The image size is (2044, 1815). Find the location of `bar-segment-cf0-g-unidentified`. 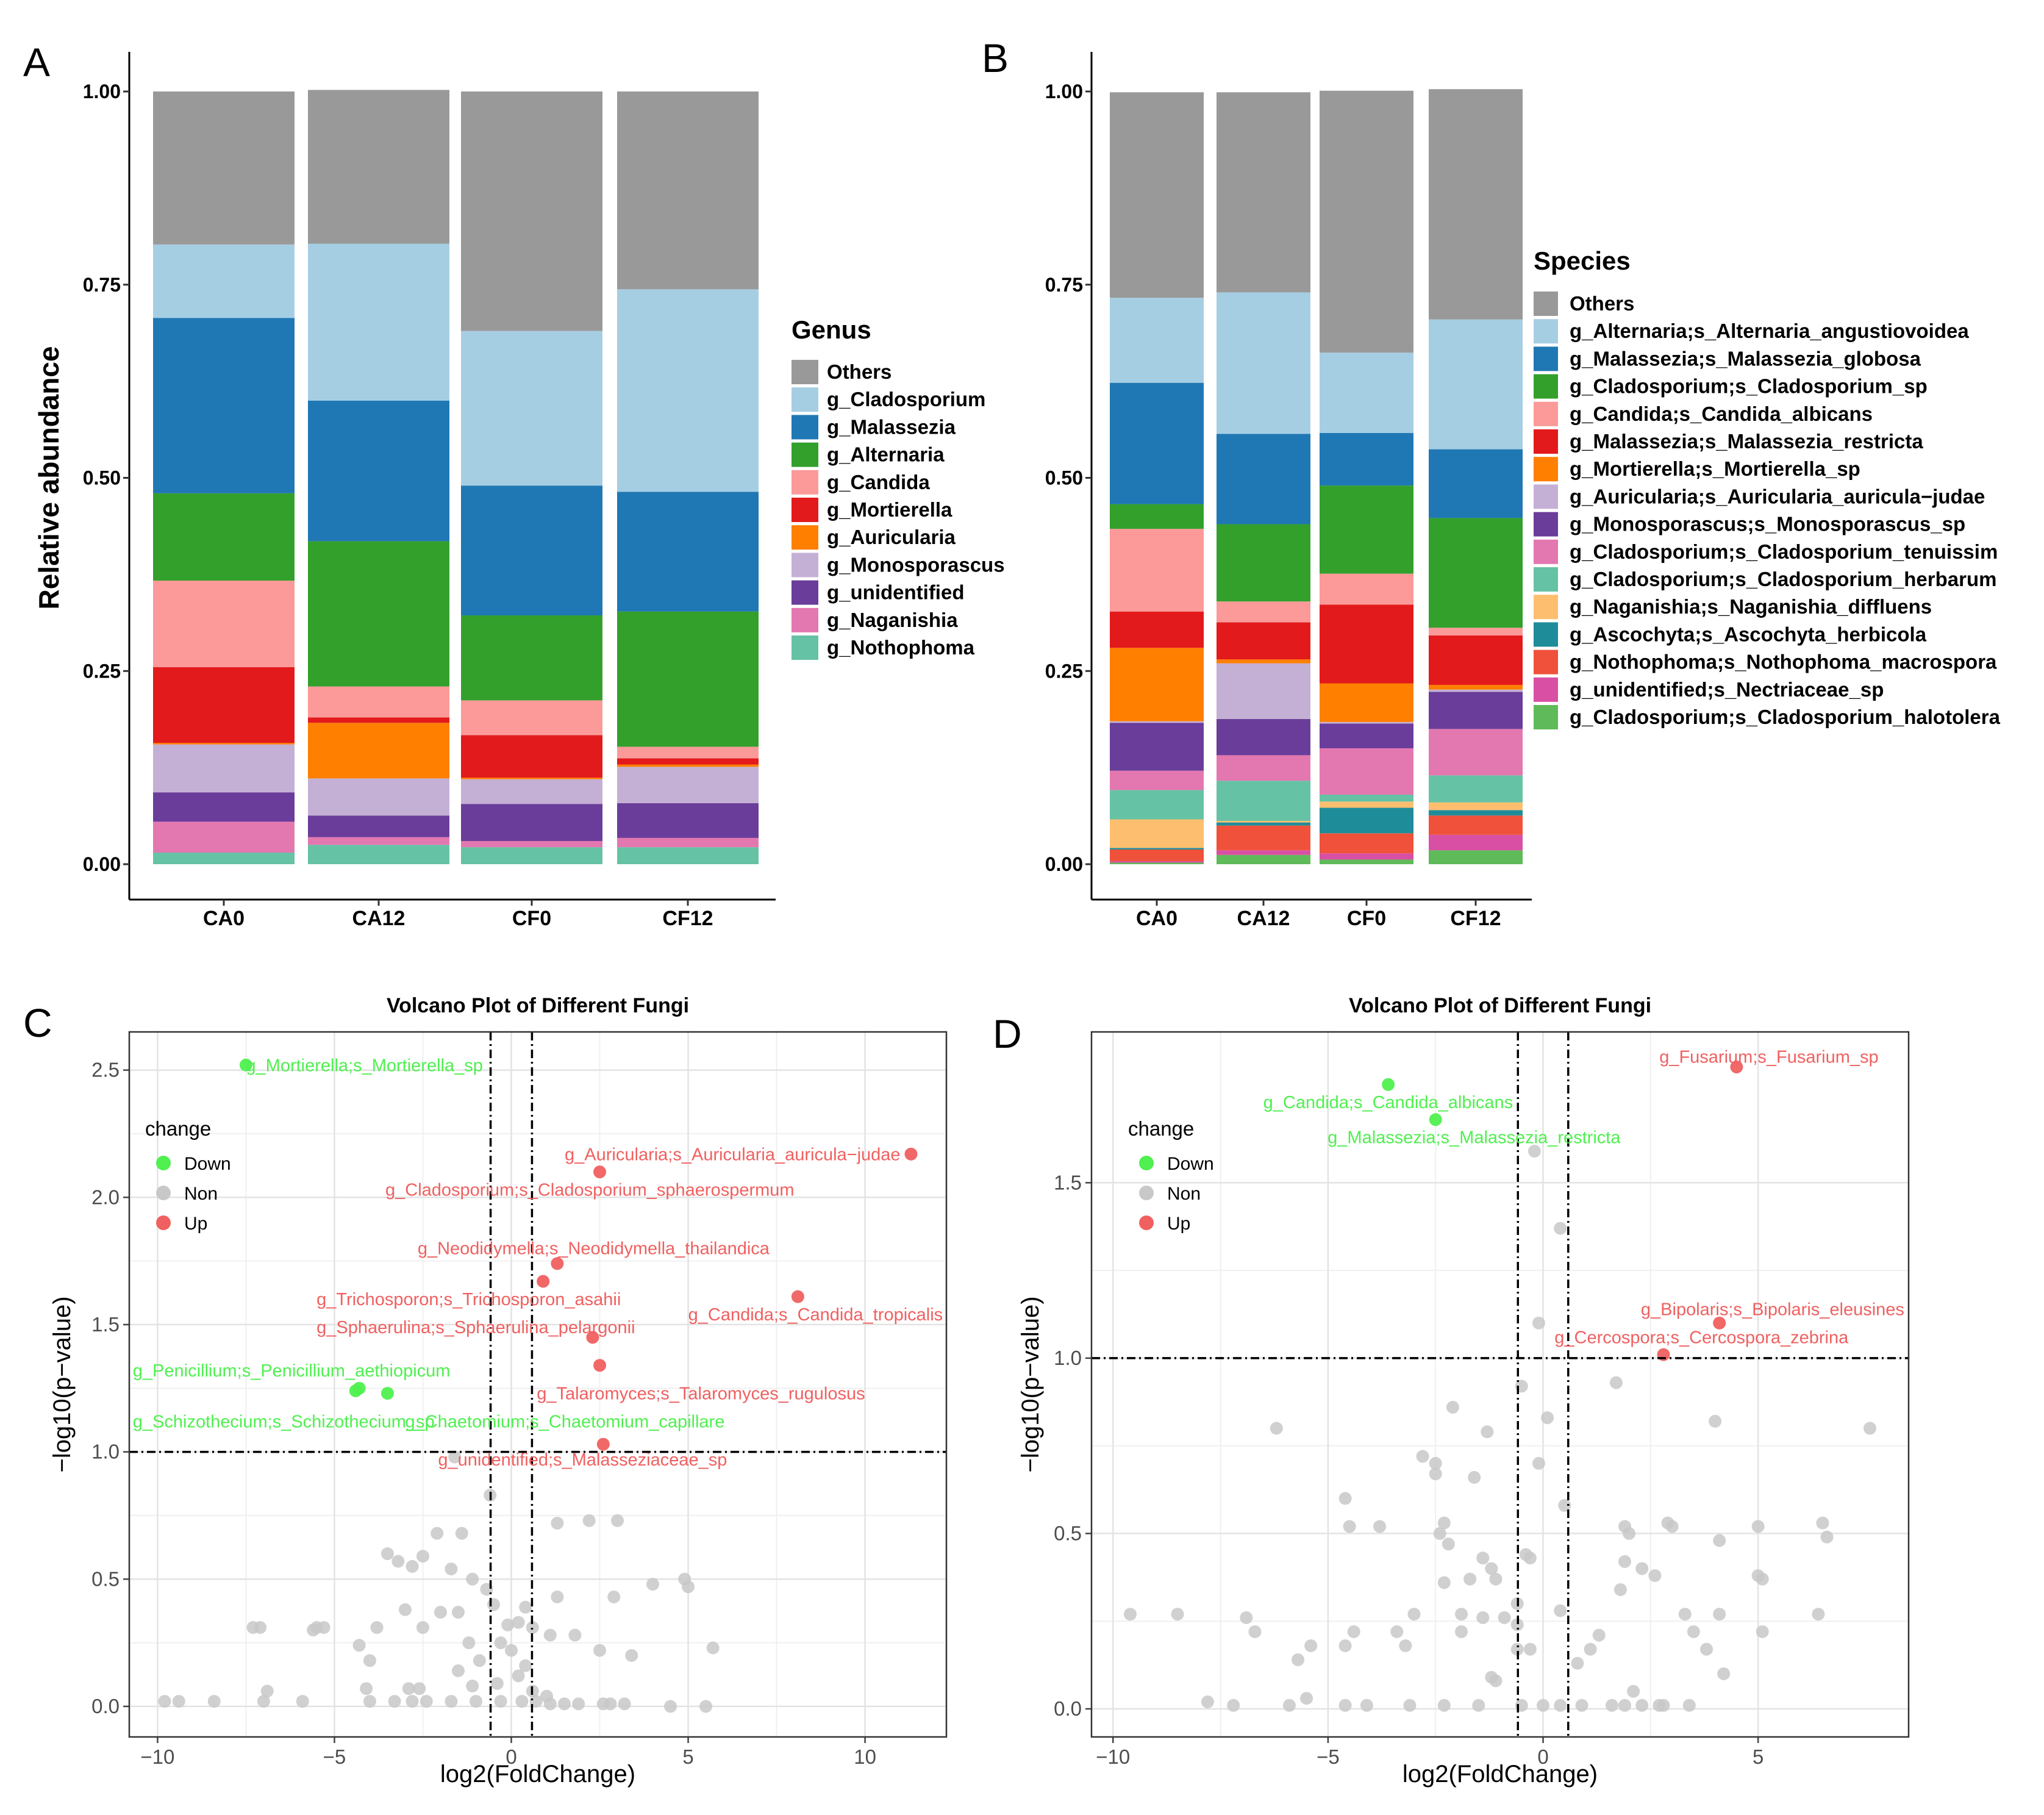

bar-segment-cf0-g-unidentified is located at coordinates (531, 822).